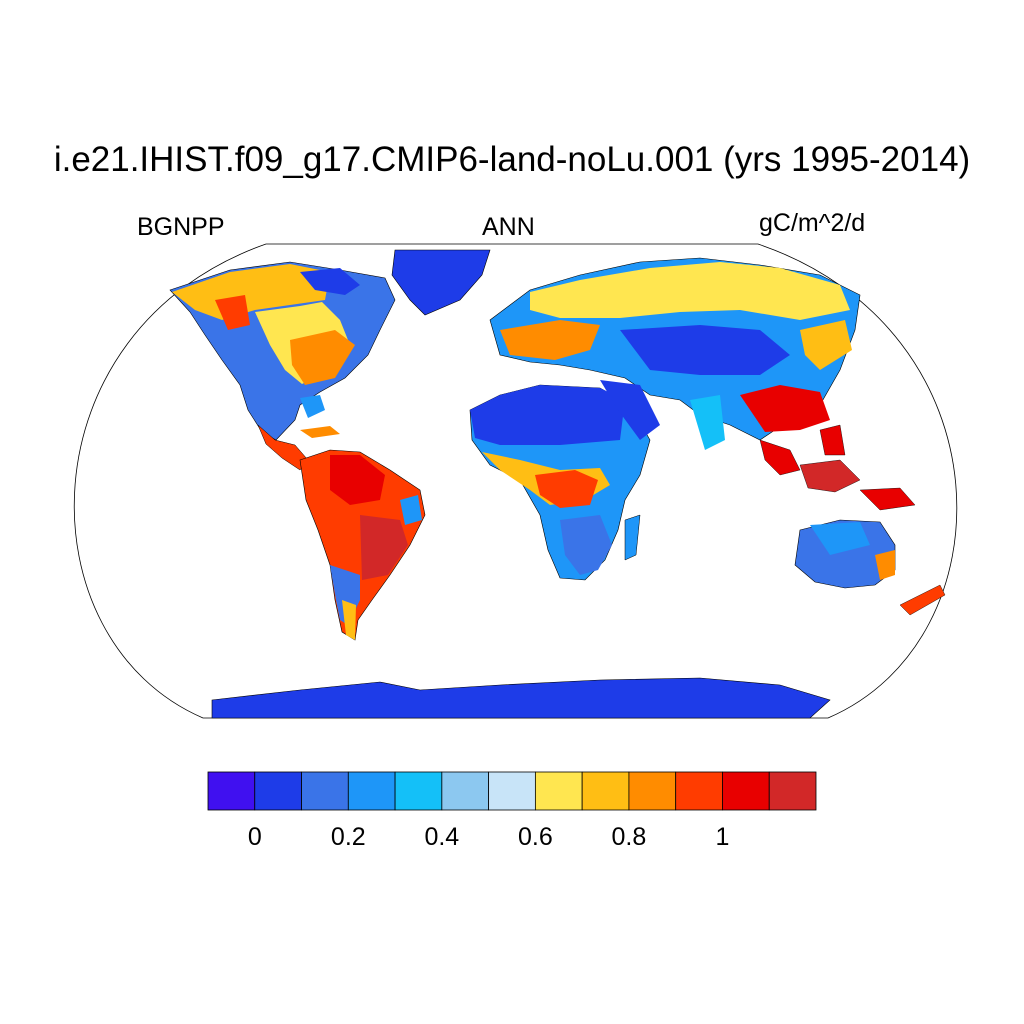 The height and width of the screenshot is (1024, 1024). What do you see at coordinates (521, 698) in the screenshot?
I see `antarctica` at bounding box center [521, 698].